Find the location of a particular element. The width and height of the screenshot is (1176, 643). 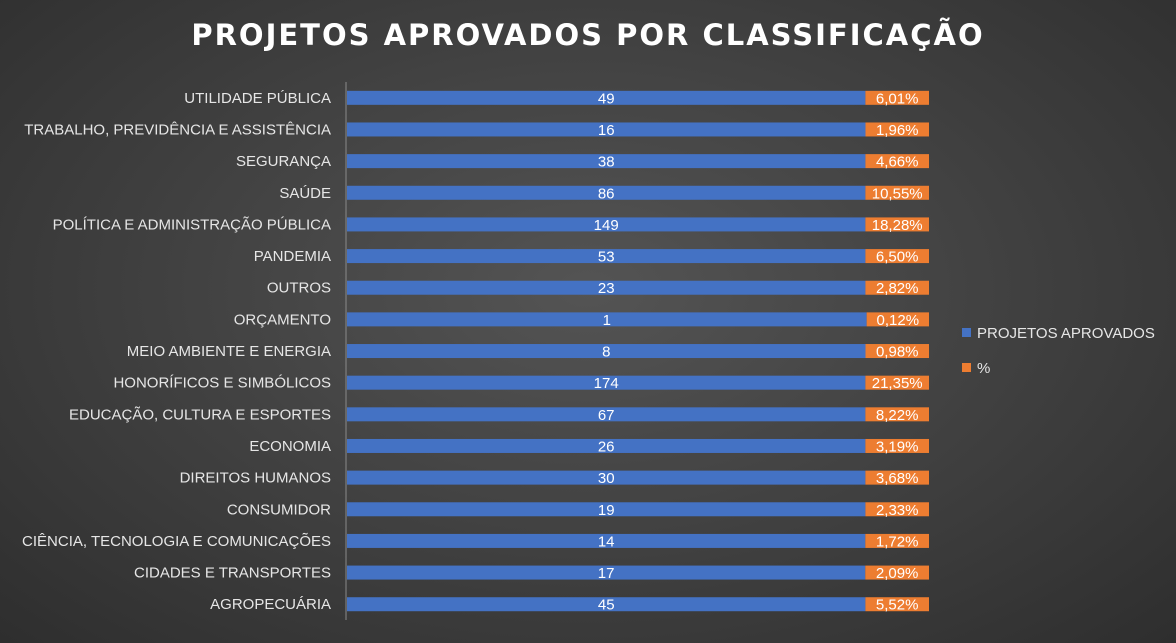

data-label: 3,68% is located at coordinates (897, 478).